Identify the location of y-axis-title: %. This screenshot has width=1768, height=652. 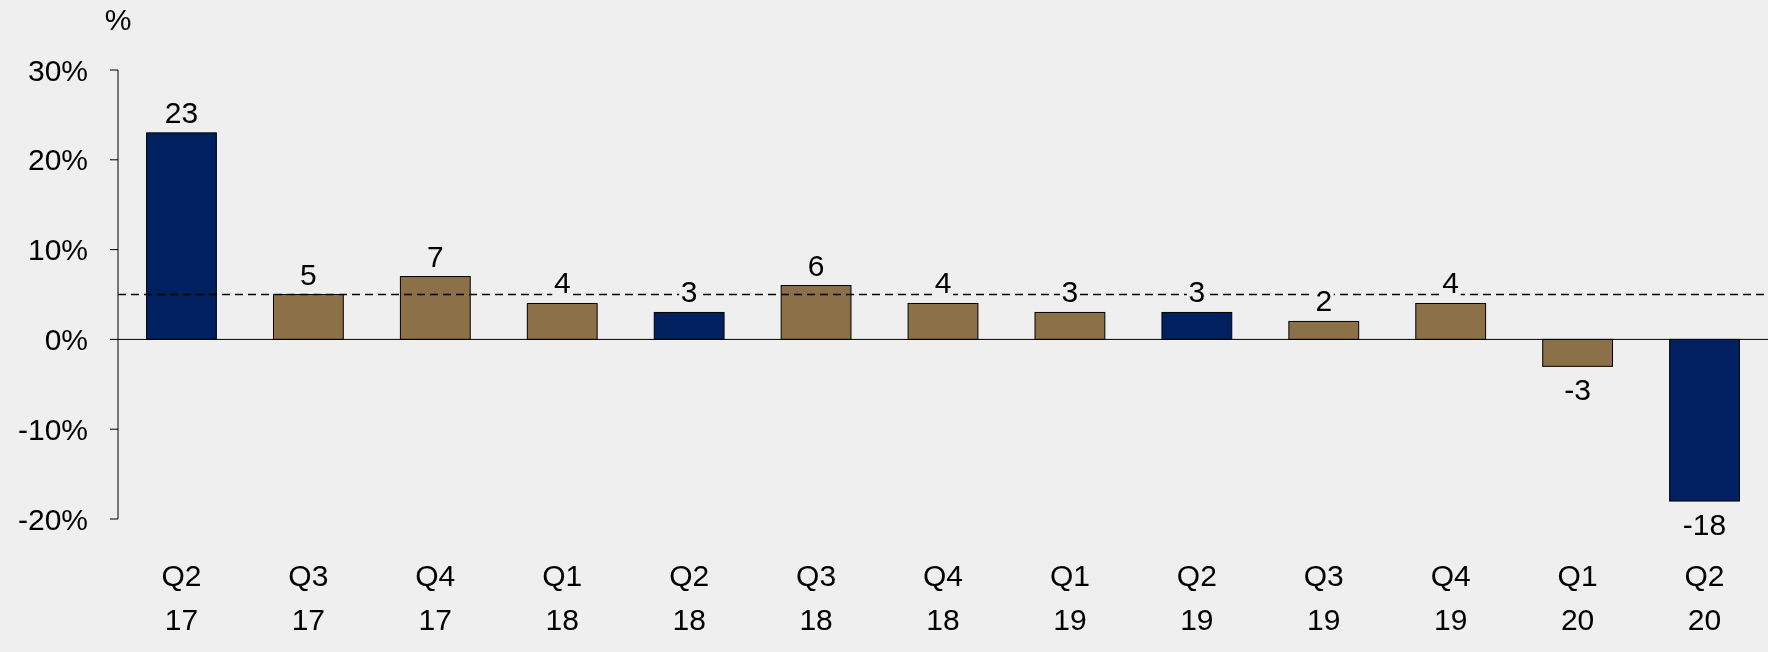
(118, 19).